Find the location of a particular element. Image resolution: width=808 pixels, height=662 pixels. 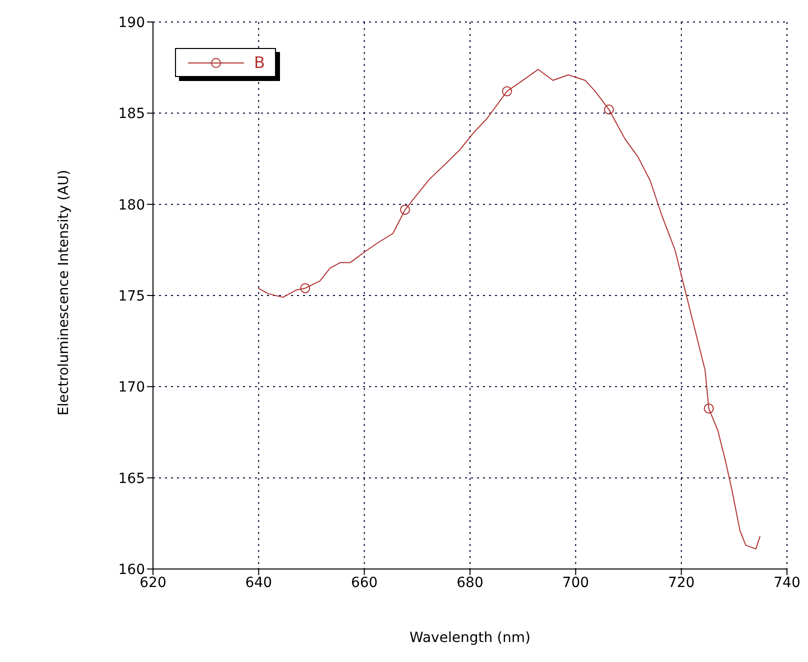

x-tick-label: 640 is located at coordinates (258, 582).